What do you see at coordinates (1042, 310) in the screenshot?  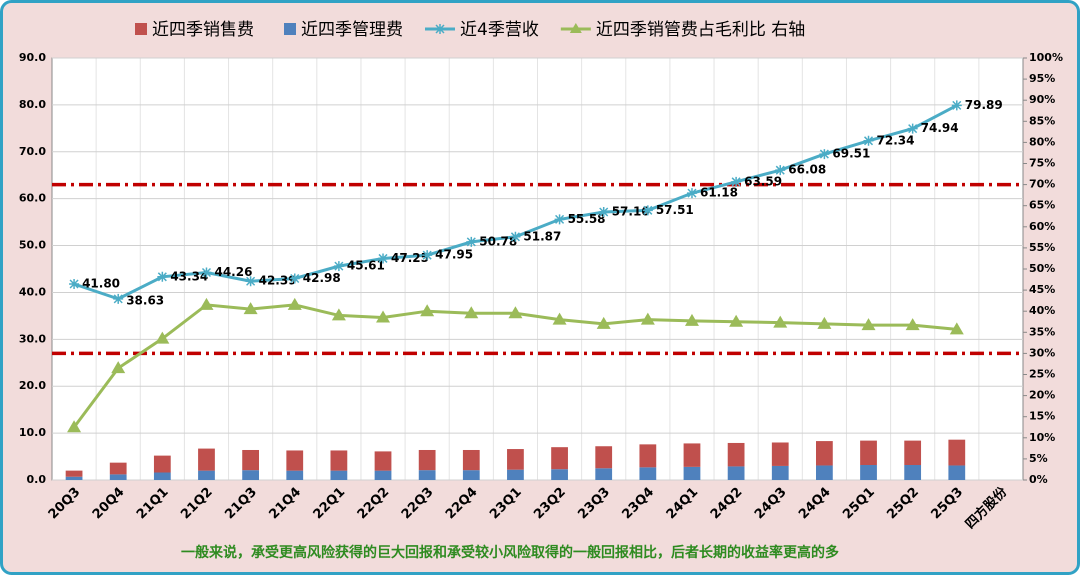 I see `y2-tick-label: 40%` at bounding box center [1042, 310].